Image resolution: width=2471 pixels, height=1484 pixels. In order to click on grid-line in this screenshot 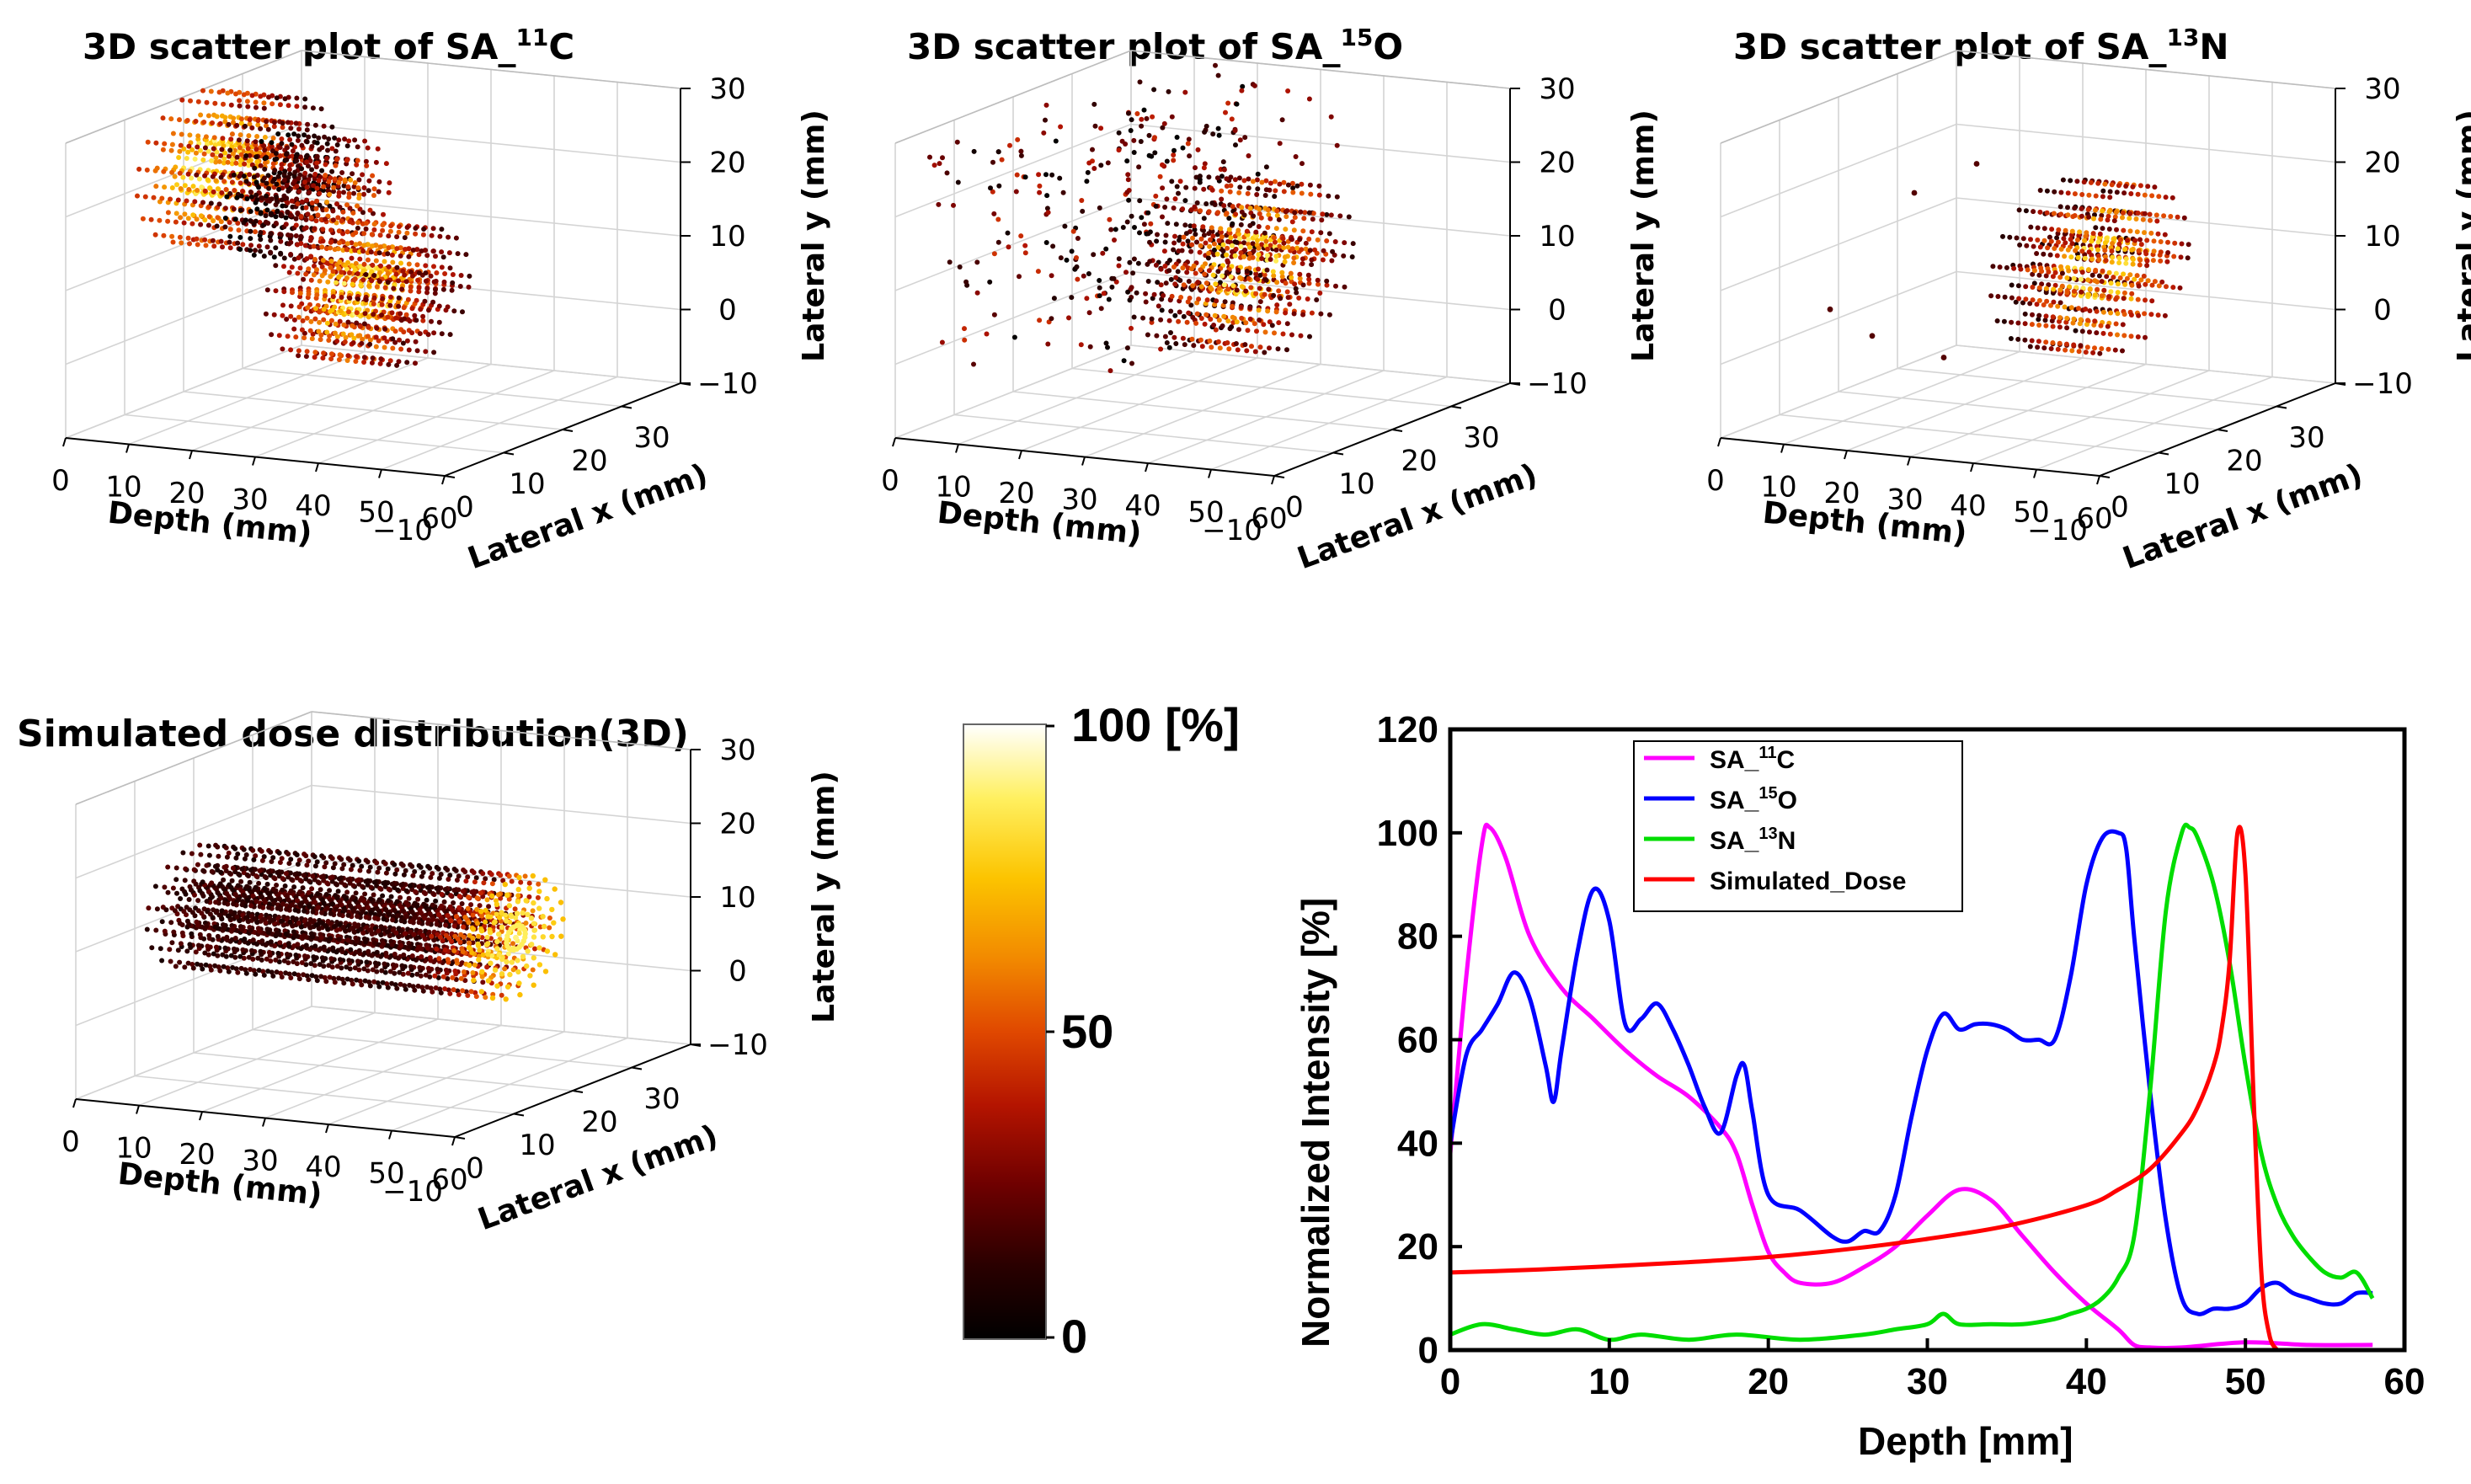, I will do `click(2146, 290)`.